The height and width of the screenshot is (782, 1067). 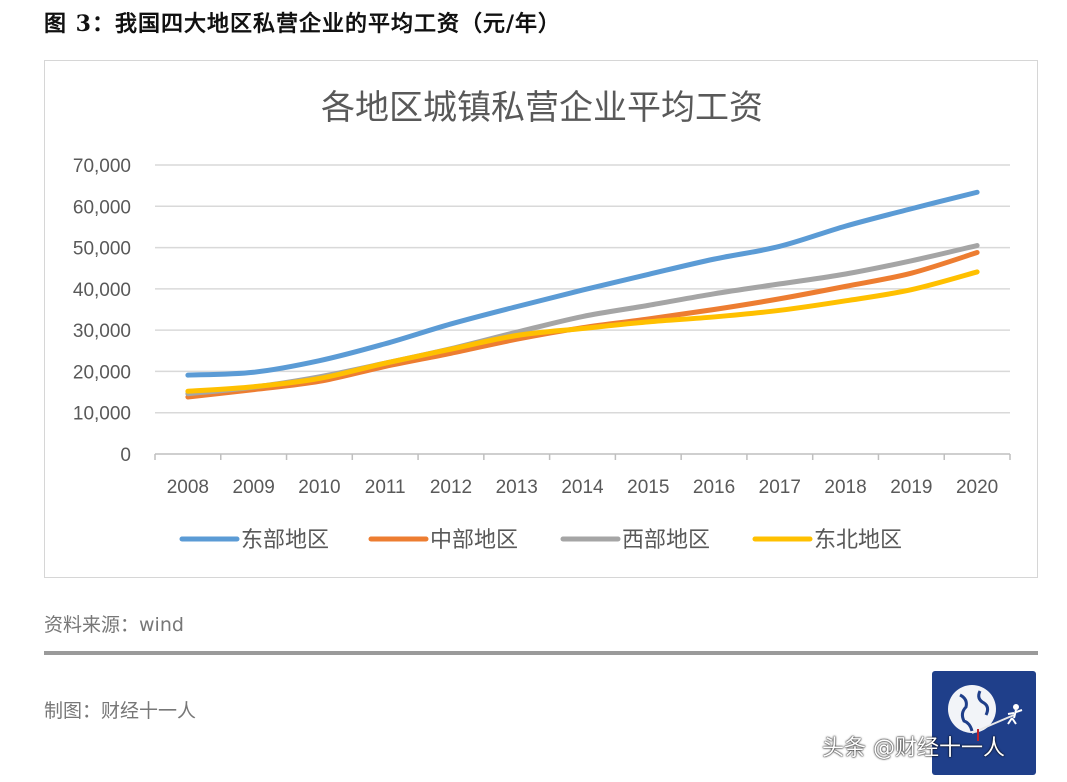 What do you see at coordinates (977, 487) in the screenshot?
I see `x-tick-label: 2020` at bounding box center [977, 487].